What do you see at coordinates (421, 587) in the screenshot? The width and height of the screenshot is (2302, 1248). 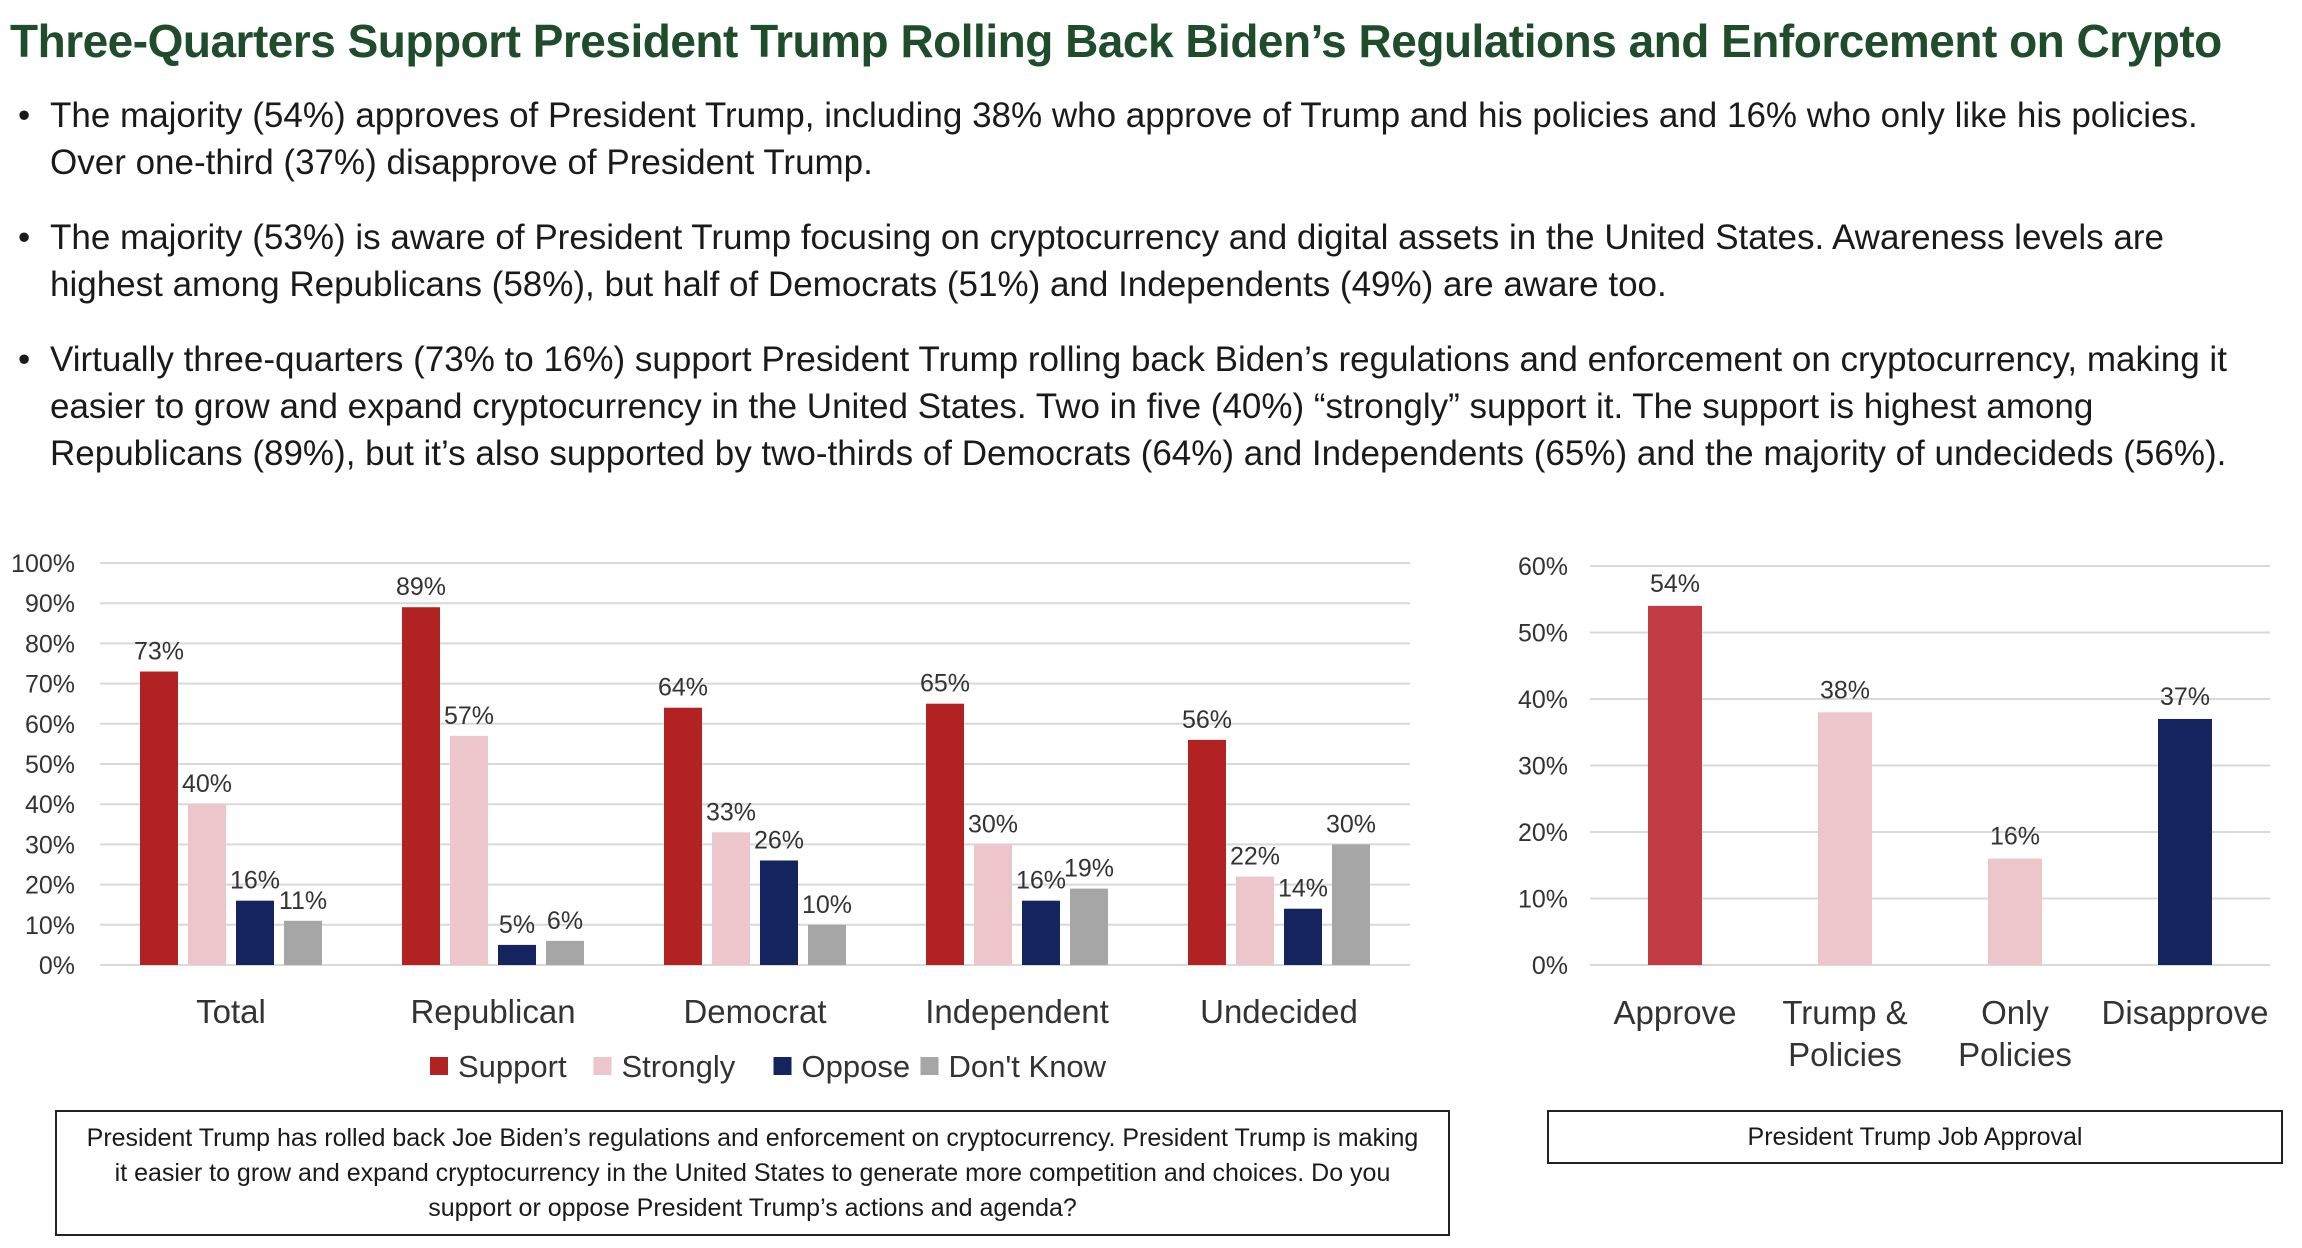 I see `data-label: 89%` at bounding box center [421, 587].